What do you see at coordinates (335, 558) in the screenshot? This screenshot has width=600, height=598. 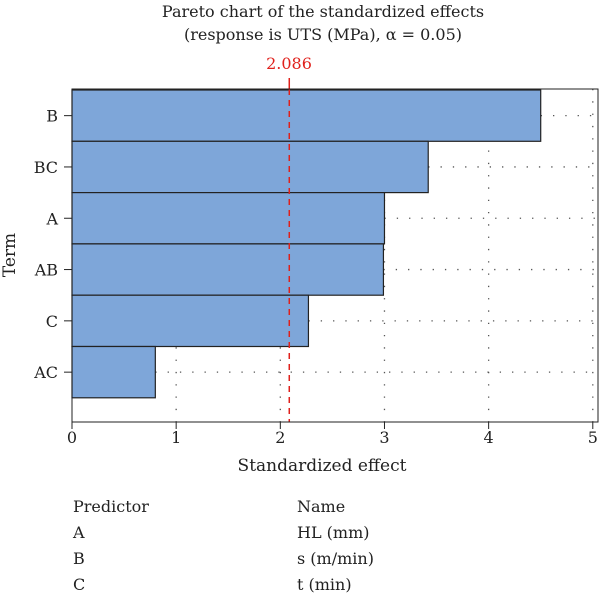 I see `legend-name: s (m/min)` at bounding box center [335, 558].